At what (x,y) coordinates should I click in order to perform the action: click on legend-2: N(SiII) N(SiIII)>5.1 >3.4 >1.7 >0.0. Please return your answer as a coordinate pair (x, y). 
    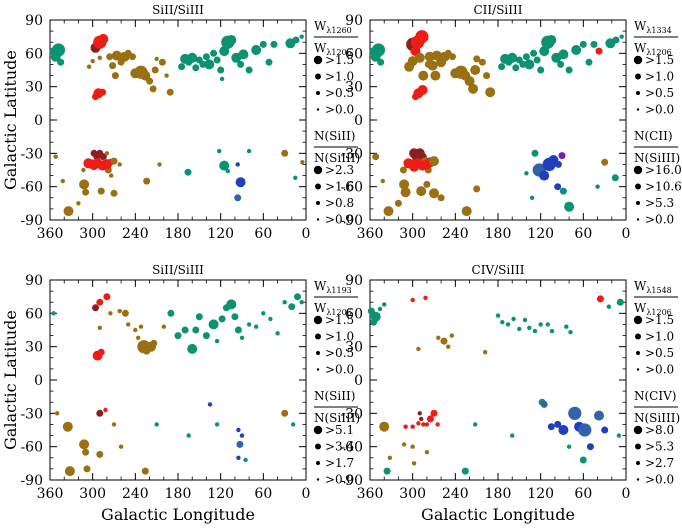
    Looking at the image, I should click on (336, 438).